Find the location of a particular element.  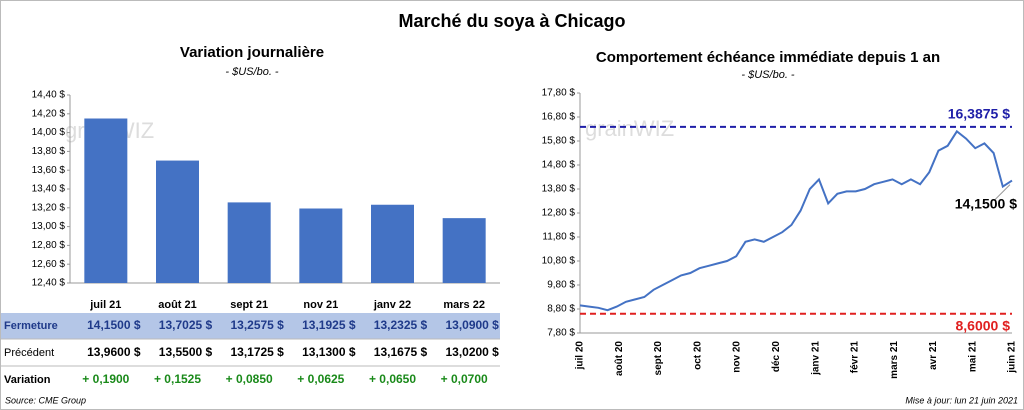

table-cell: 14,1500 $ is located at coordinates (114, 325).